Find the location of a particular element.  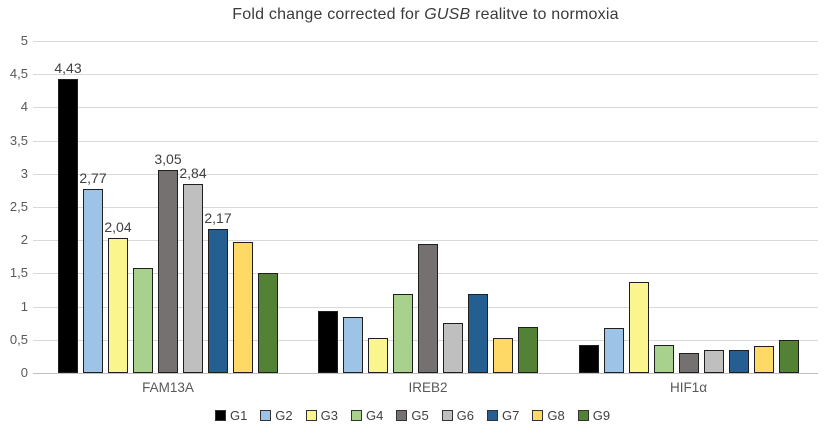

bar-G4-IREB2 is located at coordinates (403, 333).